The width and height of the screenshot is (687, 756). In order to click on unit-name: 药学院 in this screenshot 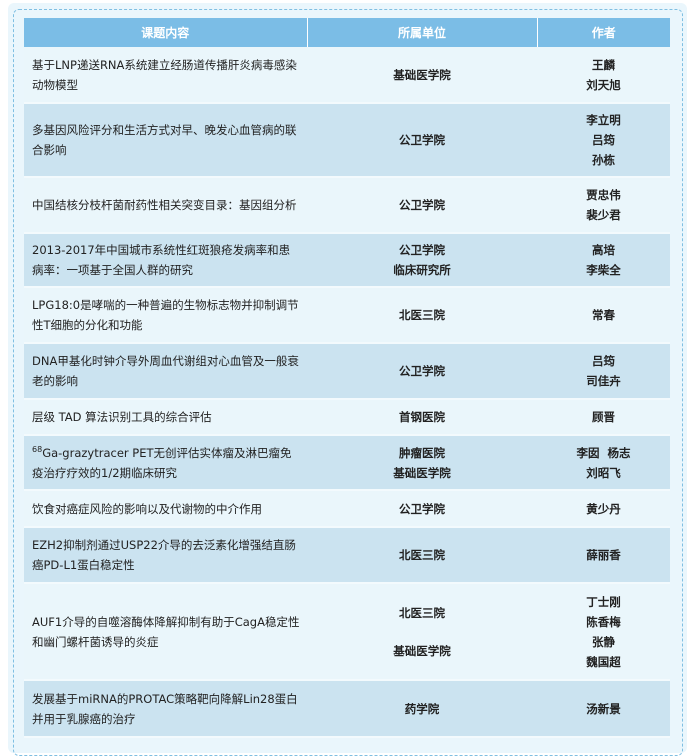, I will do `click(422, 708)`.